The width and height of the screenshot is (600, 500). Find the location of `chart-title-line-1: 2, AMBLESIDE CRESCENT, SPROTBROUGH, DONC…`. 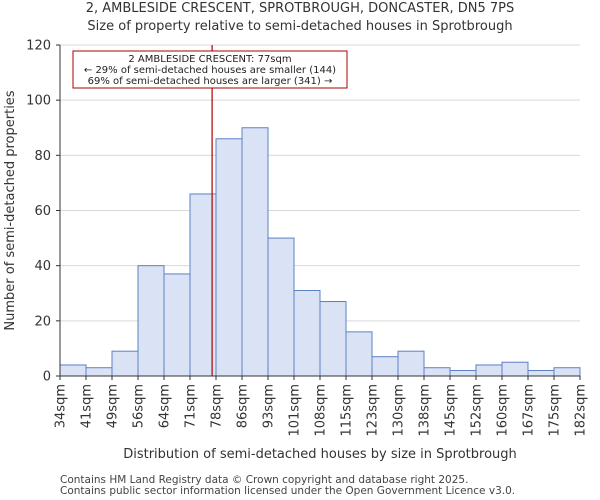

chart-title-line-1: 2, AMBLESIDE CRESCENT, SPROTBROUGH, DONC… is located at coordinates (300, 8).